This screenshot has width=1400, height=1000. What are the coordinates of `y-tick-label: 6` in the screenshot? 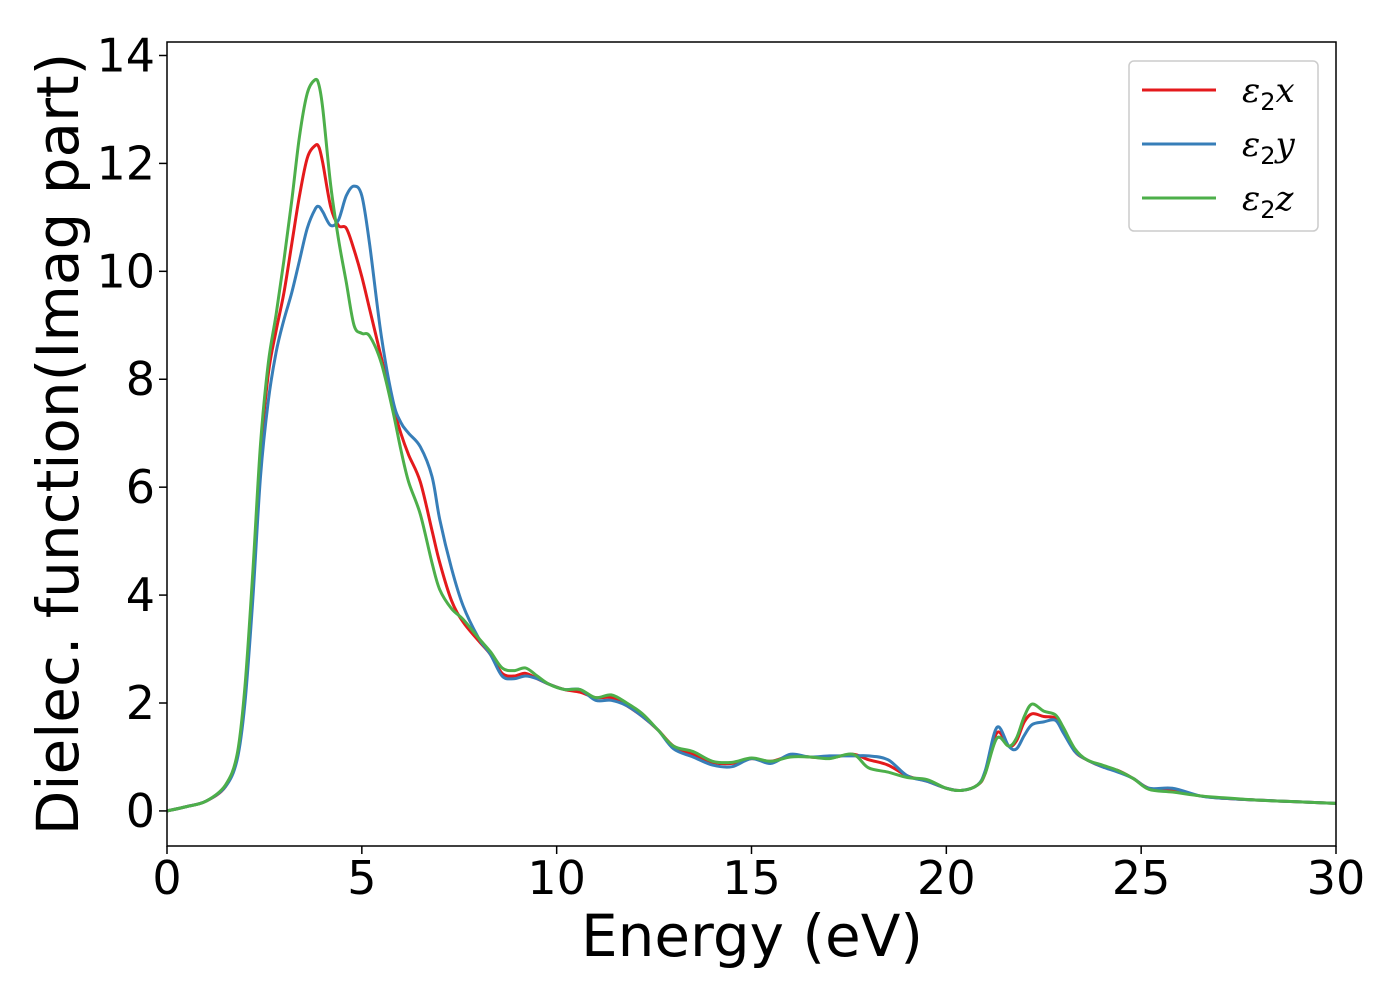 It's located at (140, 487).